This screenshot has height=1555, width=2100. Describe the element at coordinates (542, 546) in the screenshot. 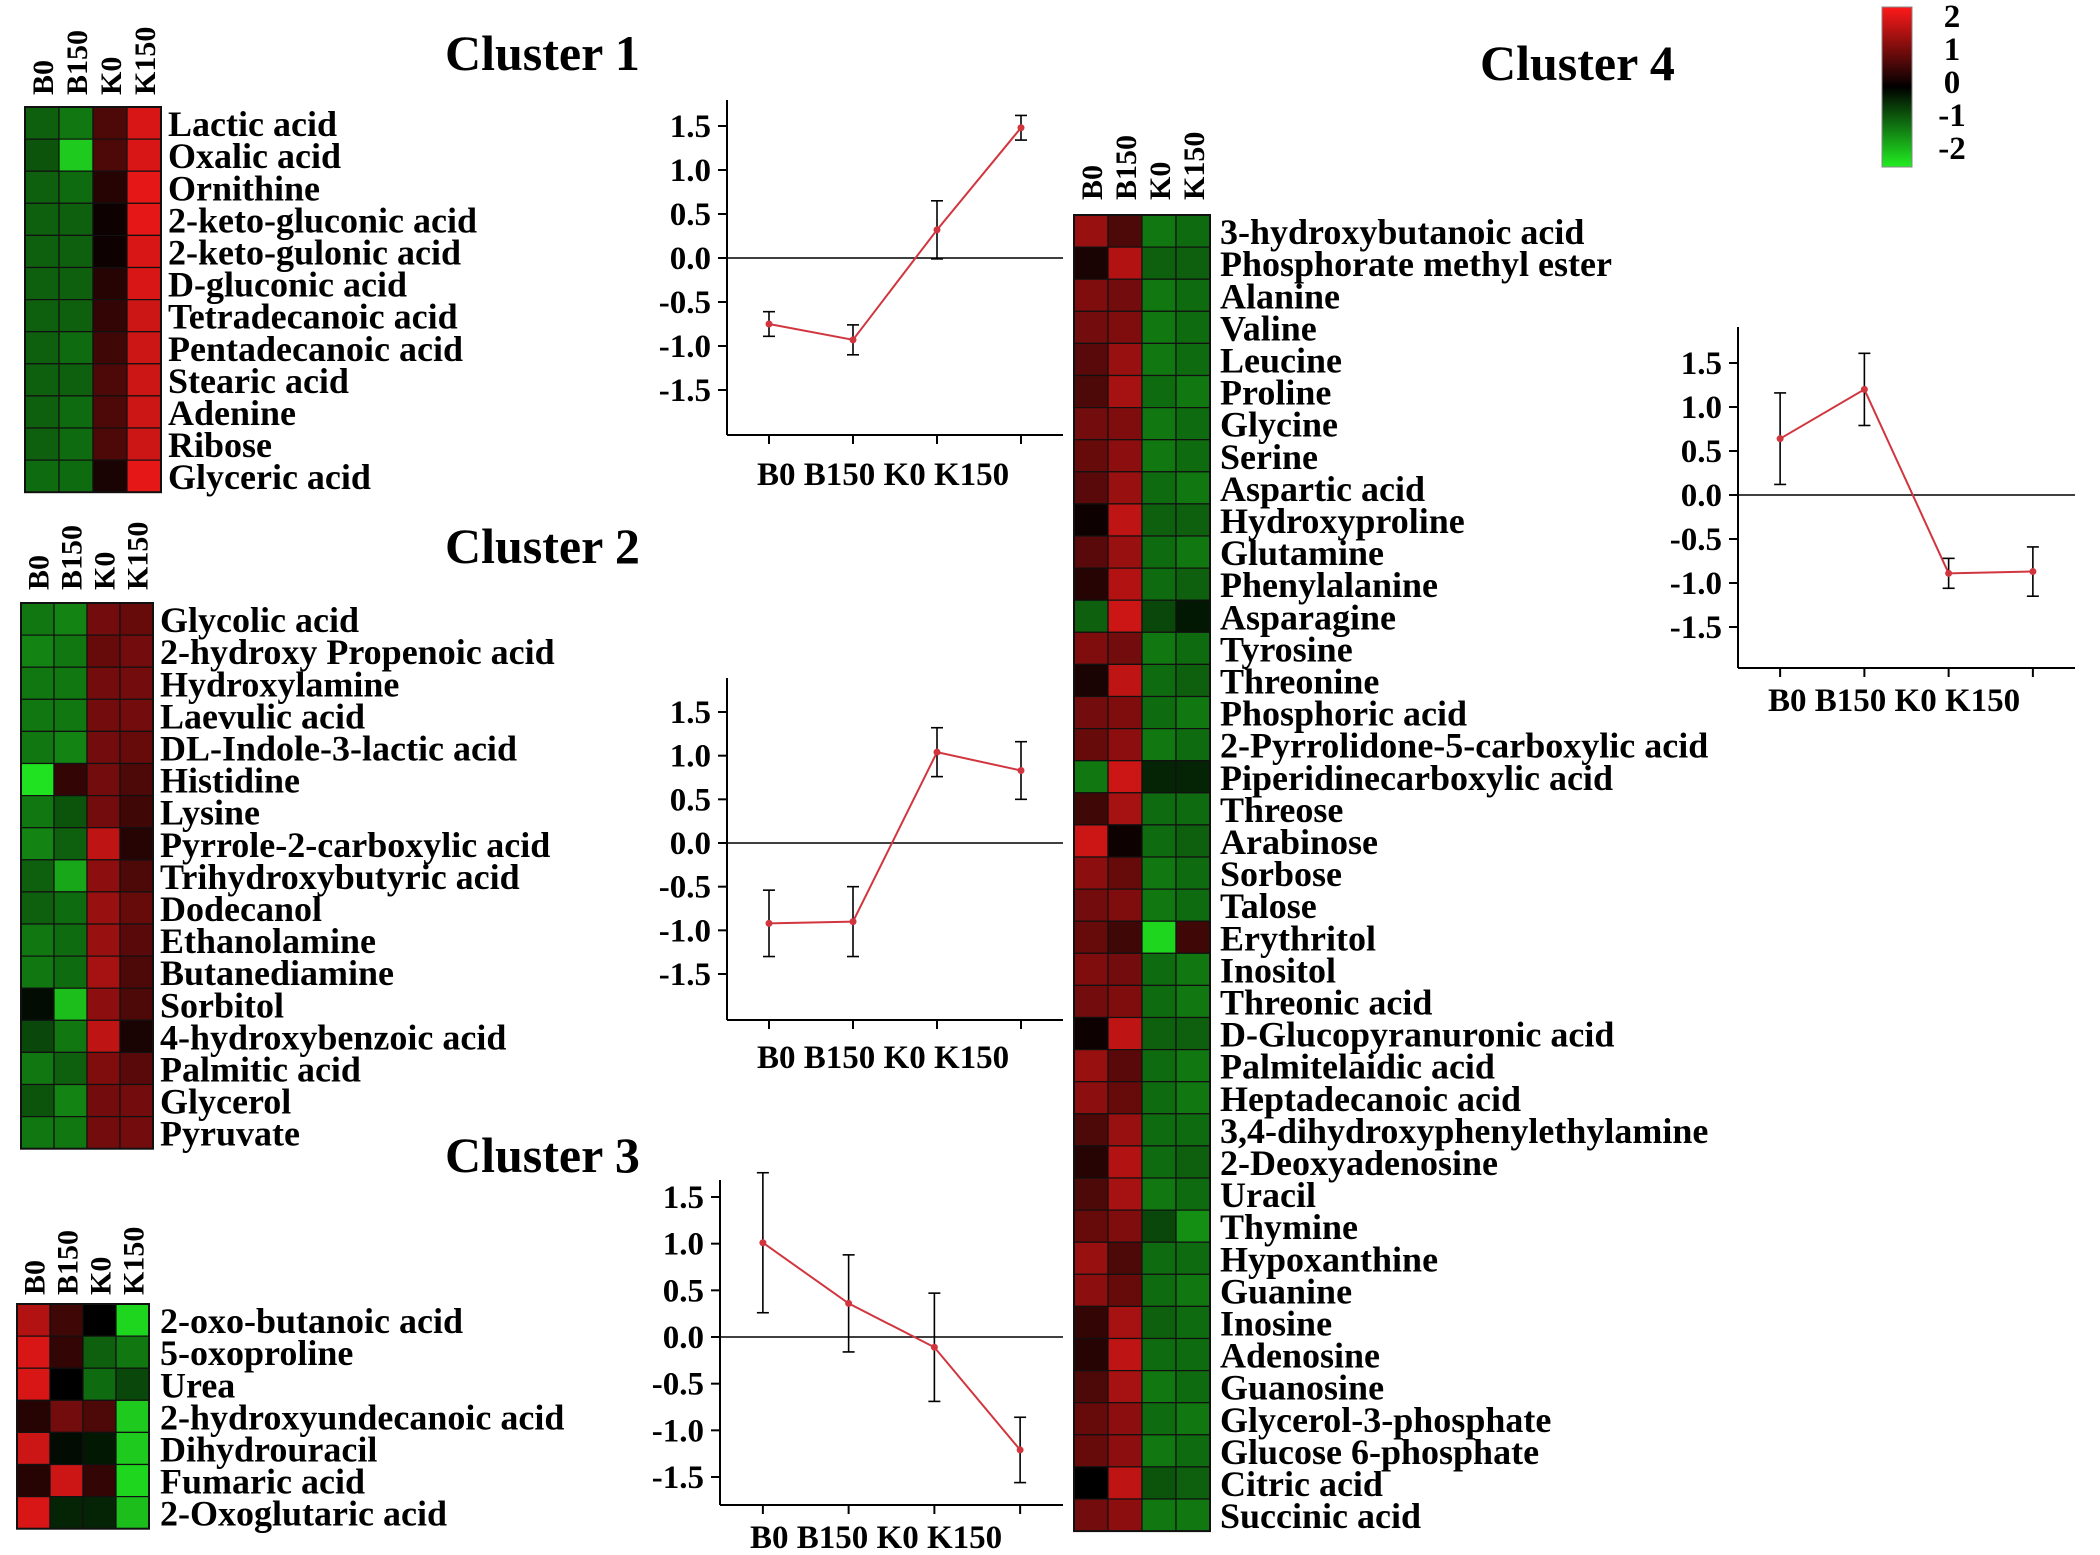

I see `cluster-2-title: Cluster 2` at that location.